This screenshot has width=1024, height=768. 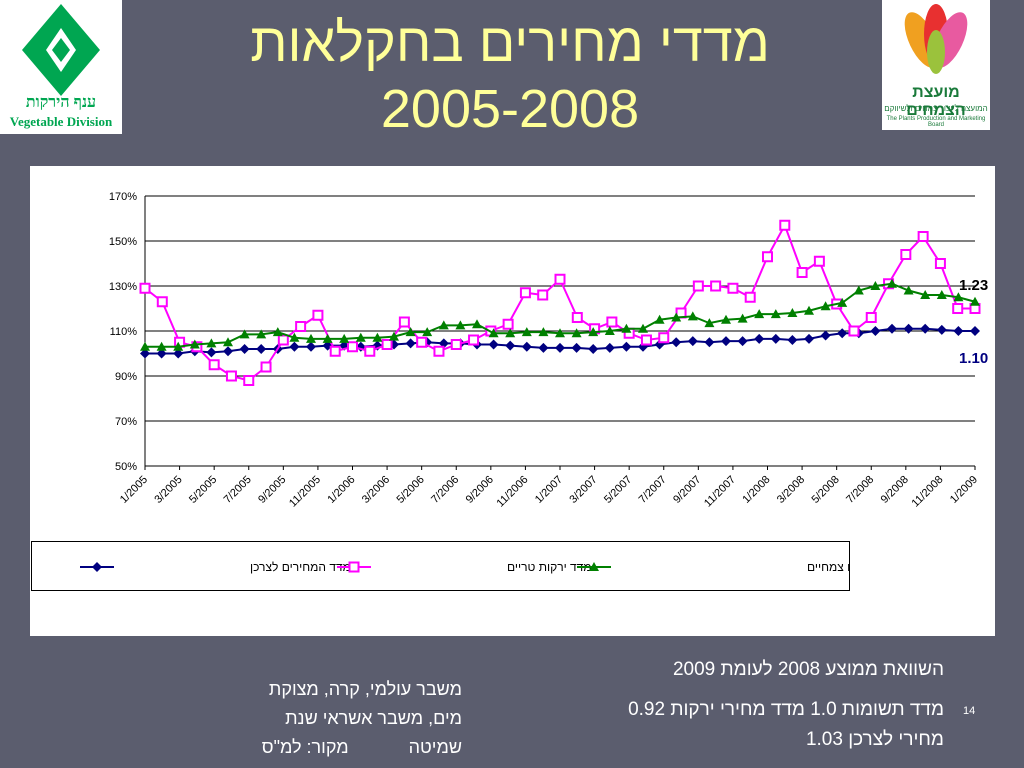 What do you see at coordinates (168, 490) in the screenshot?
I see `x-tick-label: 3/2005` at bounding box center [168, 490].